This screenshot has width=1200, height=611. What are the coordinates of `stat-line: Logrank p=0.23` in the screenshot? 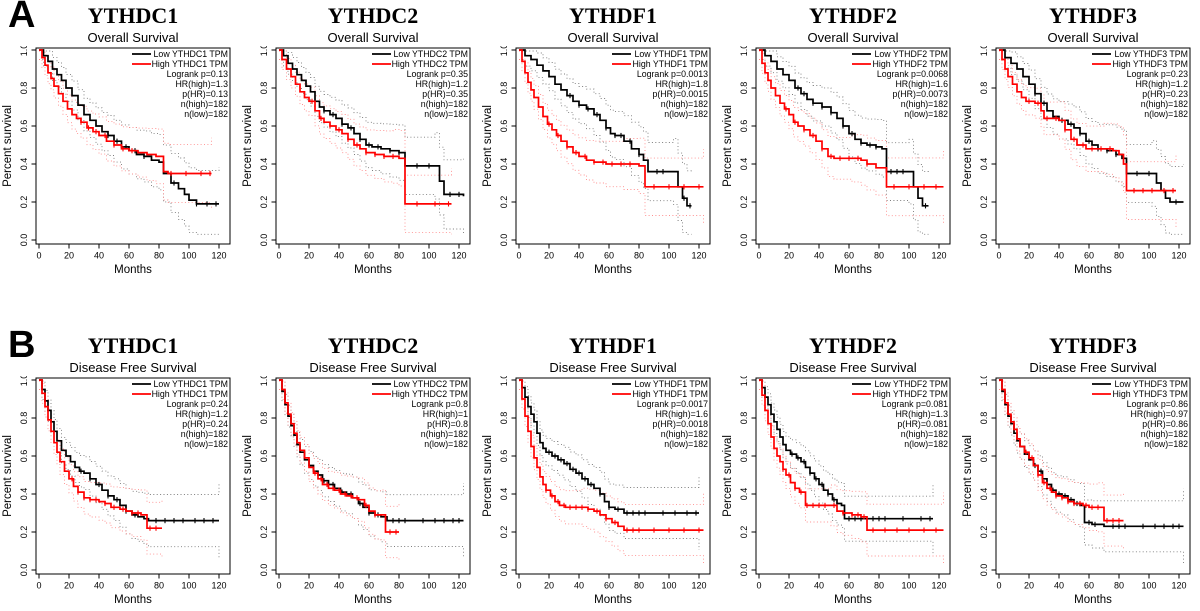 It's located at (1157, 74).